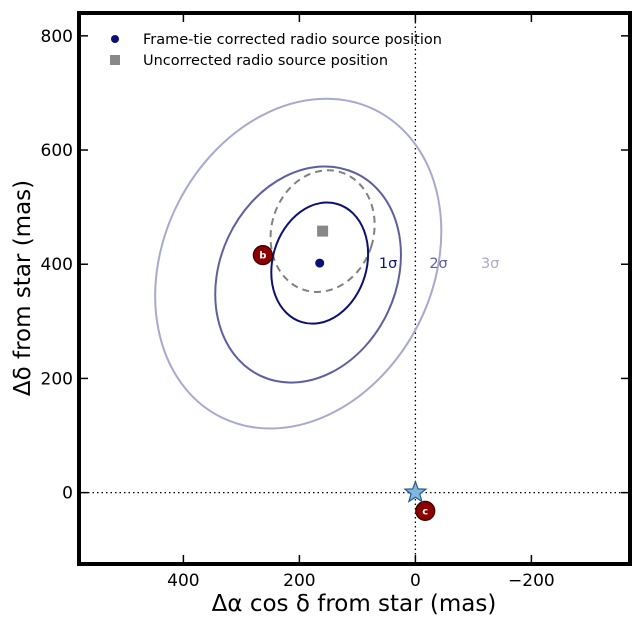 This screenshot has width=642, height=622. Describe the element at coordinates (67, 494) in the screenshot. I see `y-tick-label: 0` at that location.